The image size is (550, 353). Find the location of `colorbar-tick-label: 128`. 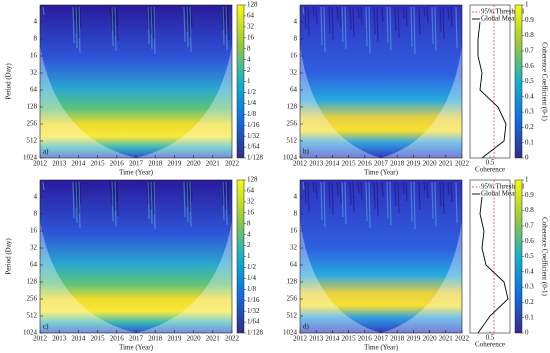

colorbar-tick-label: 128 is located at coordinates (252, 5).